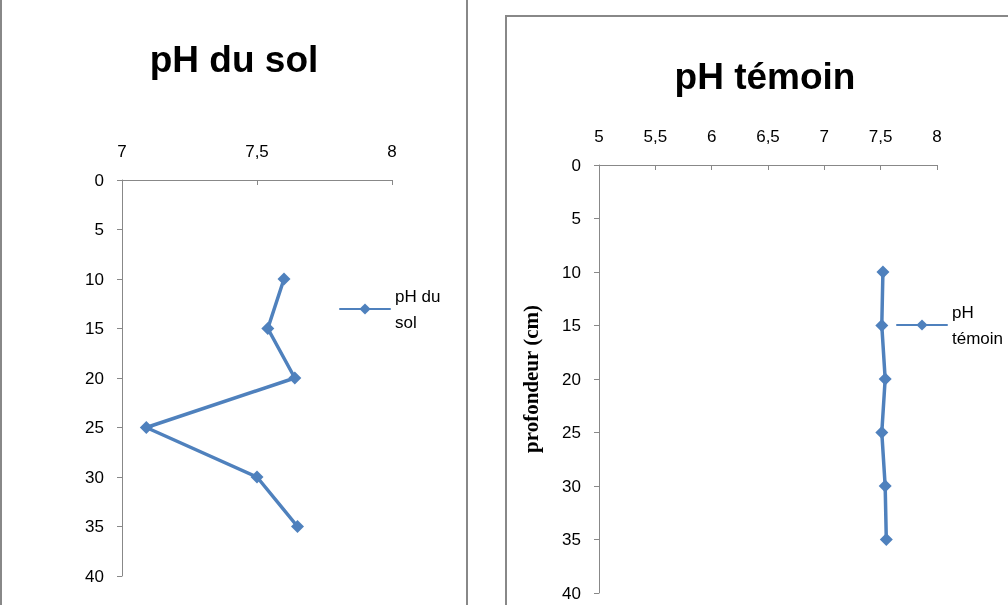 This screenshot has width=1008, height=605. Describe the element at coordinates (530, 379) in the screenshot. I see `y-axis-title: profondeur (cm)` at that location.